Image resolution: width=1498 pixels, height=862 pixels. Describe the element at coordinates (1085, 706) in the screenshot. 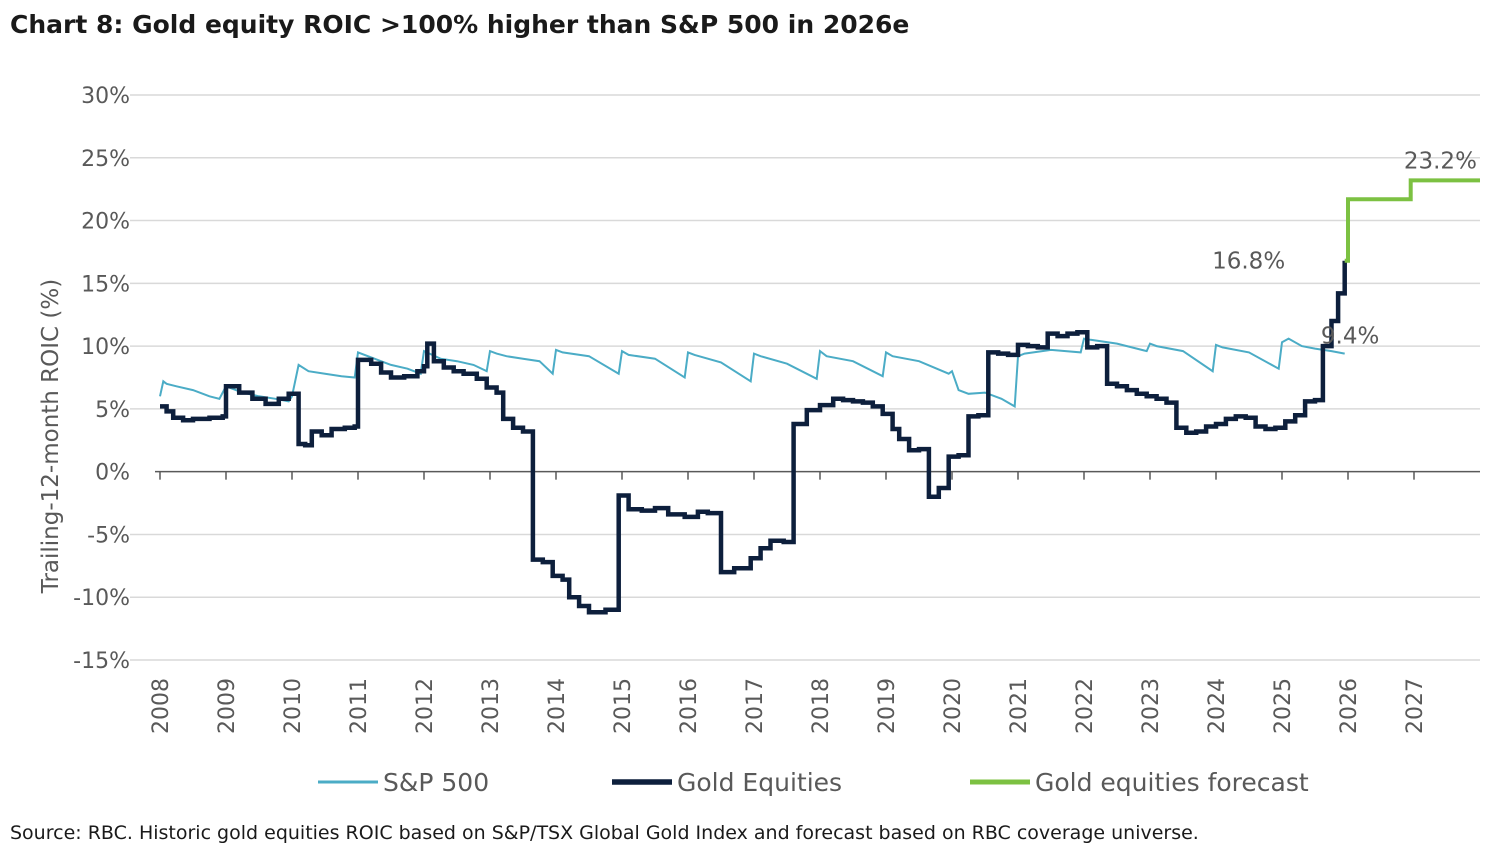

I see `x-tick-label: 2022` at that location.